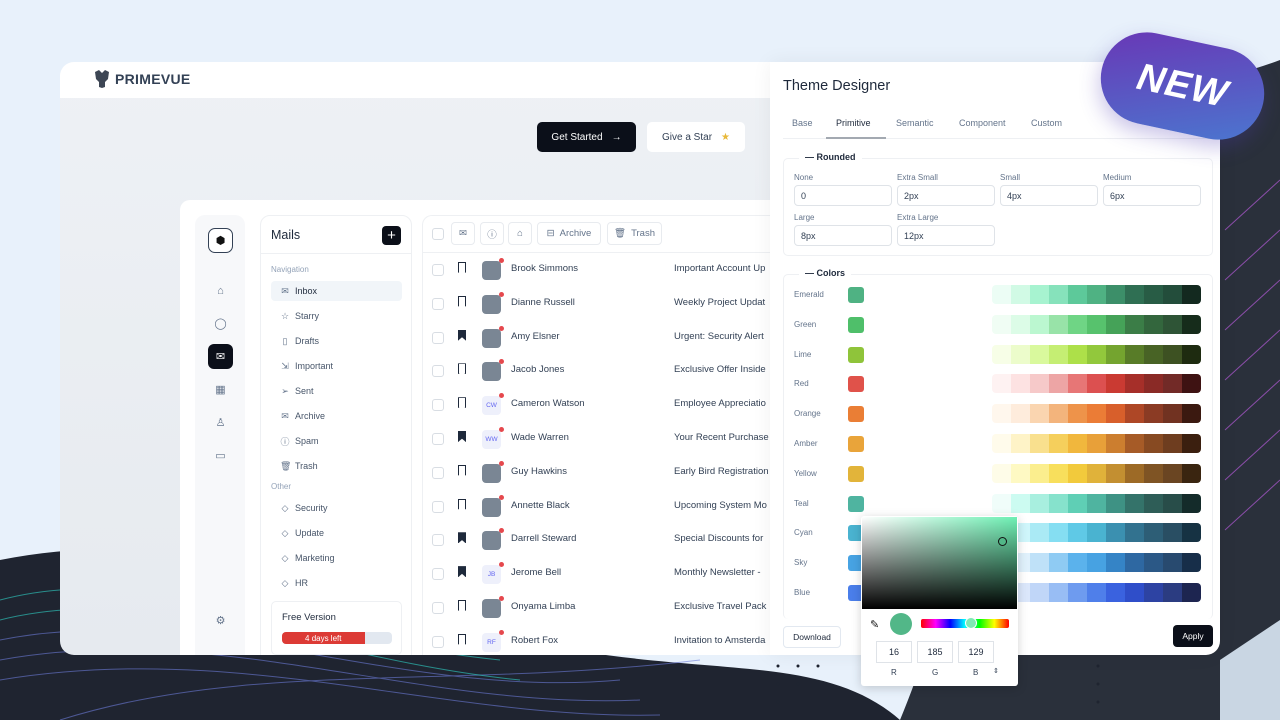 The height and width of the screenshot is (720, 1280). What do you see at coordinates (1002, 541) in the screenshot?
I see `saturation-handle` at bounding box center [1002, 541].